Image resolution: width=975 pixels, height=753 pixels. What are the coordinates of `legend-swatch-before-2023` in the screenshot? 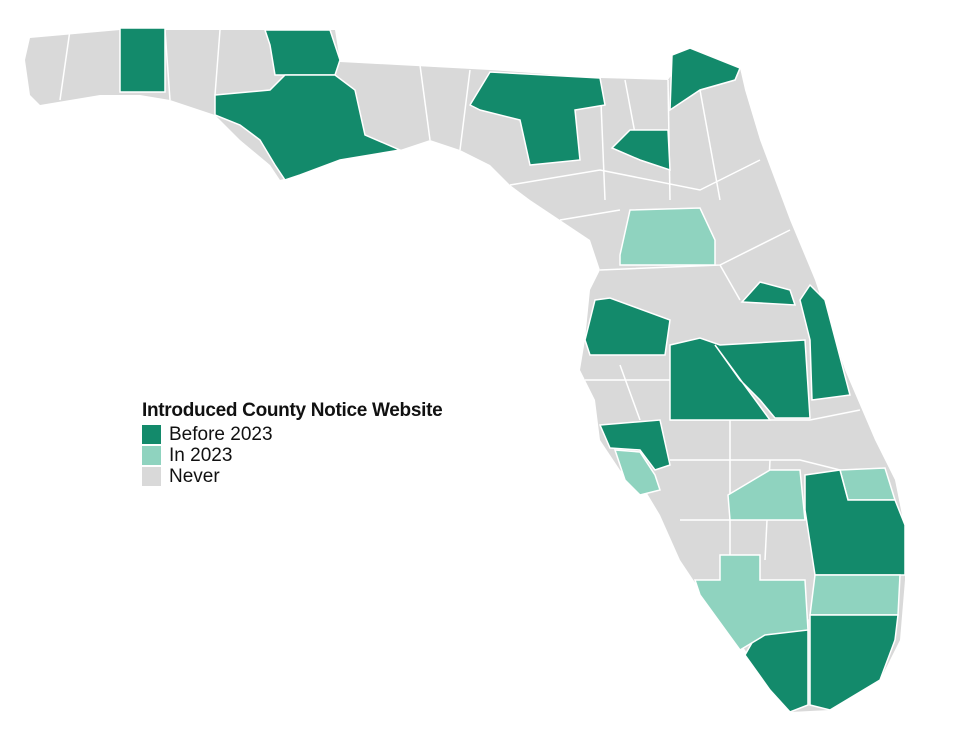 It's located at (151, 434).